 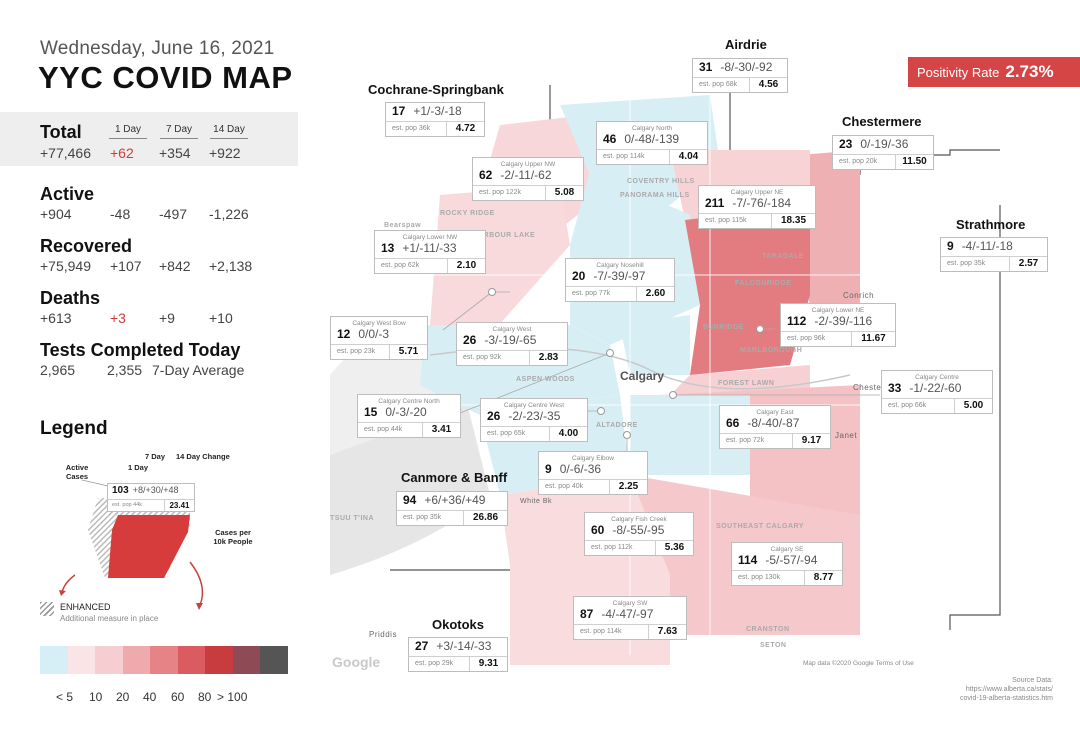 I want to click on card-name: Calgary North, so click(x=652, y=128).